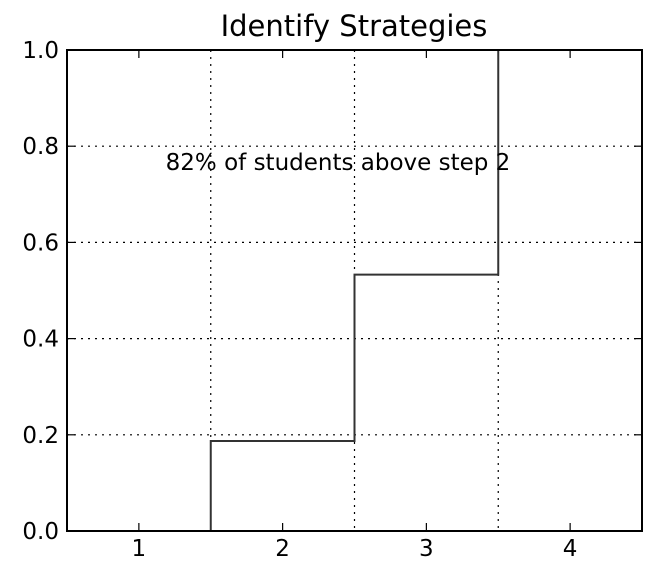  I want to click on x-tick-label: 3, so click(426, 549).